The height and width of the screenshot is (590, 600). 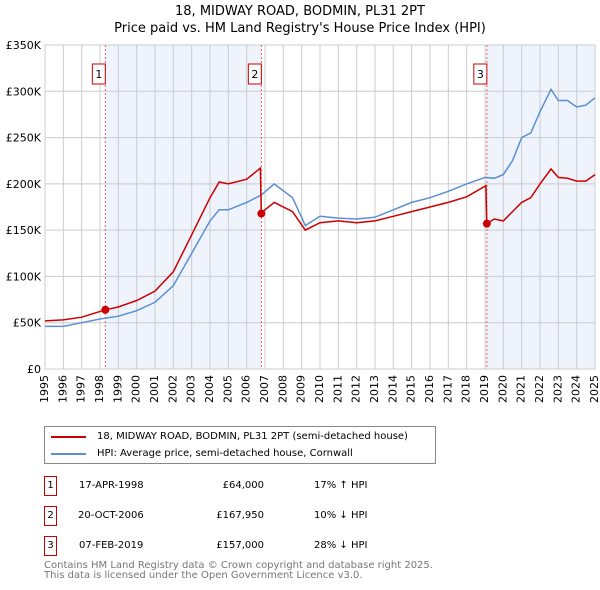 I want to click on x-tick-label: 2018, so click(x=466, y=389).